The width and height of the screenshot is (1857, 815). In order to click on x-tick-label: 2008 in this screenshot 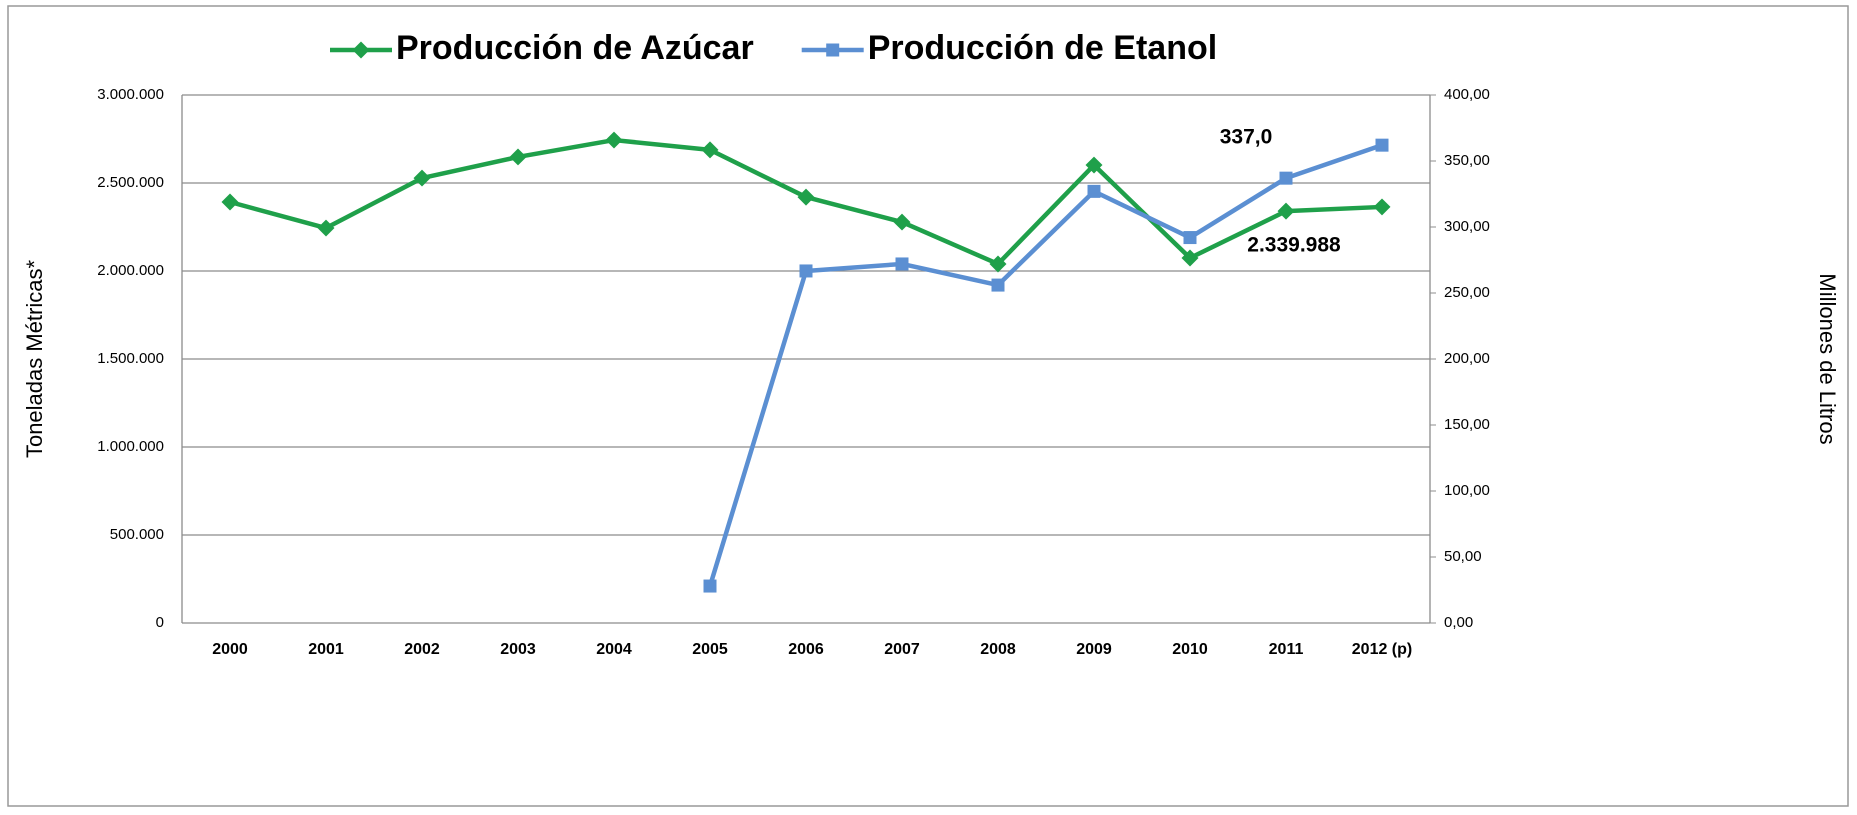, I will do `click(998, 649)`.